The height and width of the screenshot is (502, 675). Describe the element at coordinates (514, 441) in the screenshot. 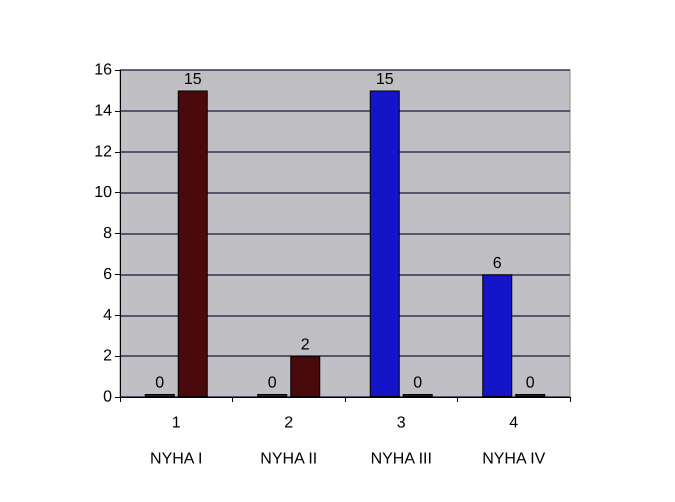

I see `x-tick-label: 4 NYHA IV` at that location.